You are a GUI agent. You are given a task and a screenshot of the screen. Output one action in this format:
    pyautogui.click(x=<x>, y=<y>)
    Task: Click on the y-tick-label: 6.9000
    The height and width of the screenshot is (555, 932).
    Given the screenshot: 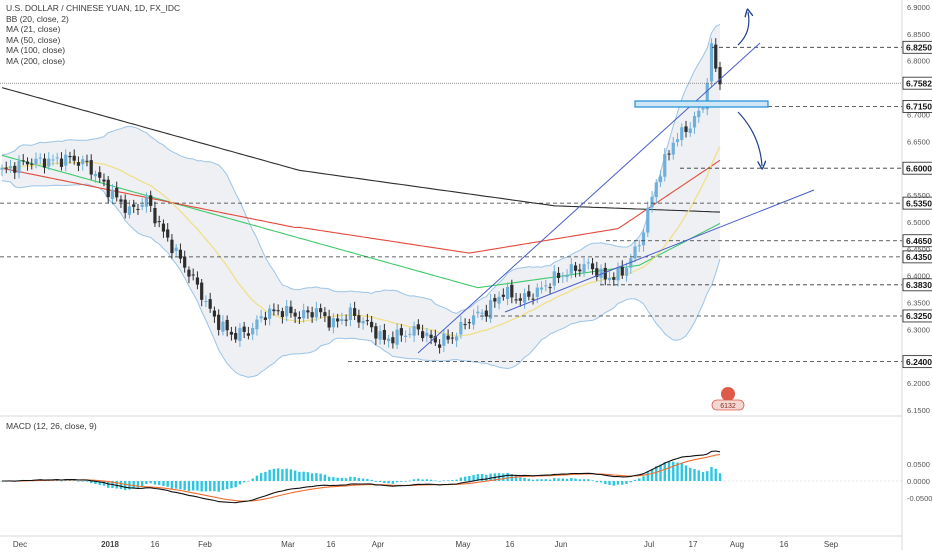 What is the action you would take?
    pyautogui.click(x=918, y=7)
    